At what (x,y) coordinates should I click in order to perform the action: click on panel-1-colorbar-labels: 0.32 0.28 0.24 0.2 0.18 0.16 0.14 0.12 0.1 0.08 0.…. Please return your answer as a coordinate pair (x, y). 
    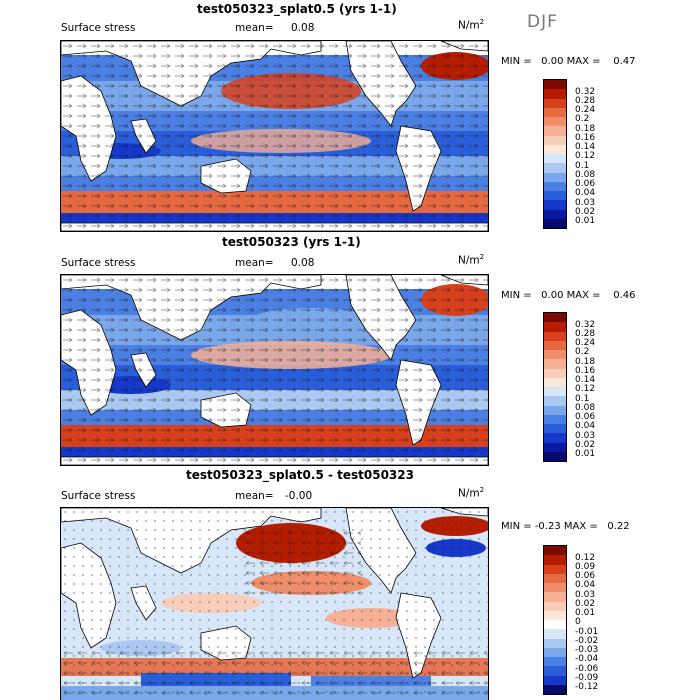
    Looking at the image, I should click on (595, 157).